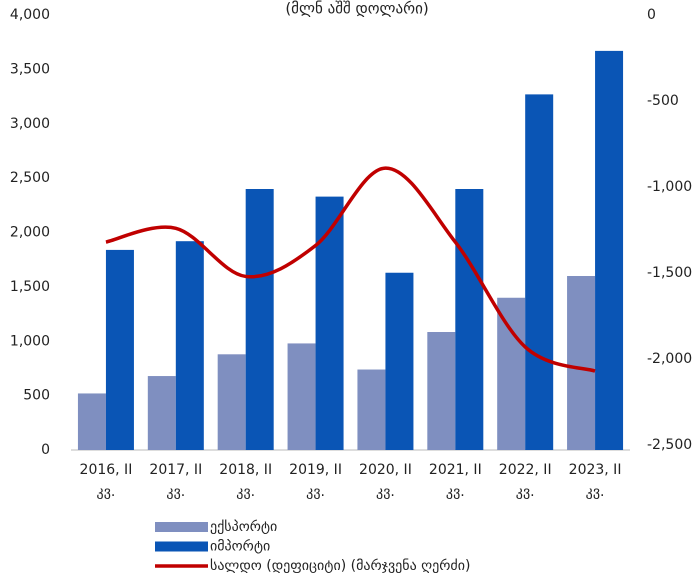 The height and width of the screenshot is (583, 698). What do you see at coordinates (30, 233) in the screenshot?
I see `y-tick-label: 2,000` at bounding box center [30, 233].